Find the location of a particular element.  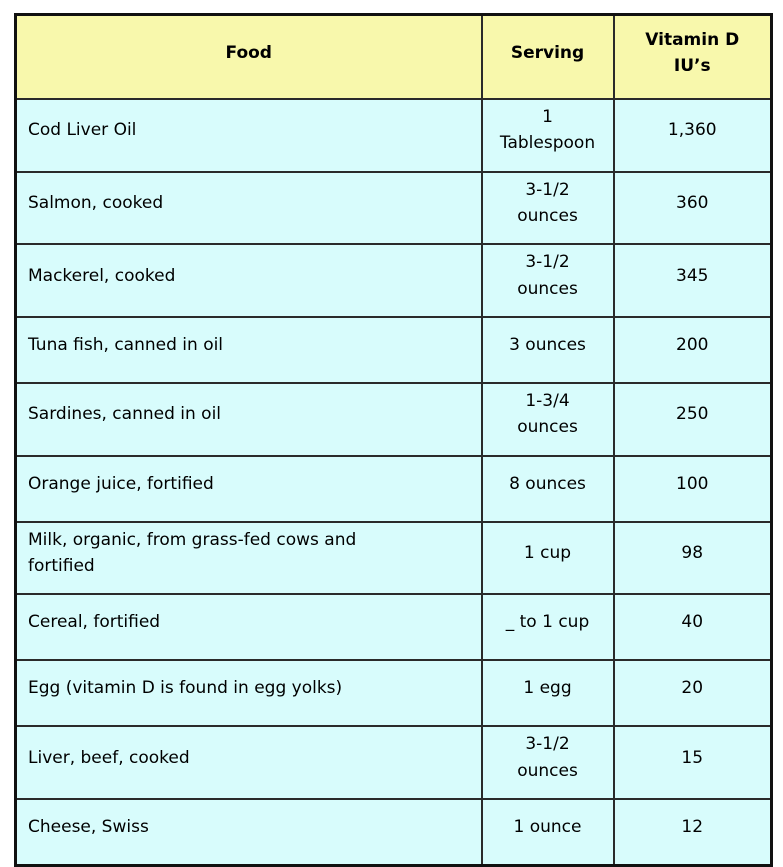

serving-cell: 1-3/4 ounces is located at coordinates (547, 419).